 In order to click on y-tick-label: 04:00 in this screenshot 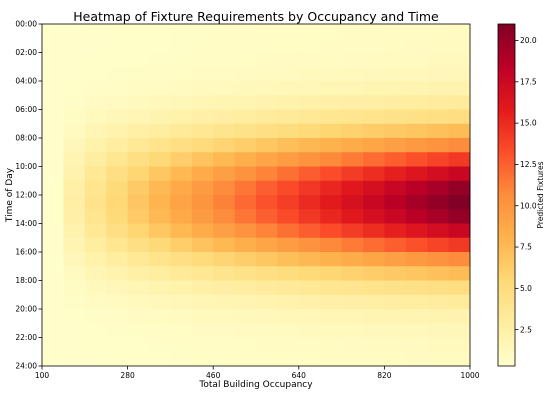, I will do `click(26, 81)`.